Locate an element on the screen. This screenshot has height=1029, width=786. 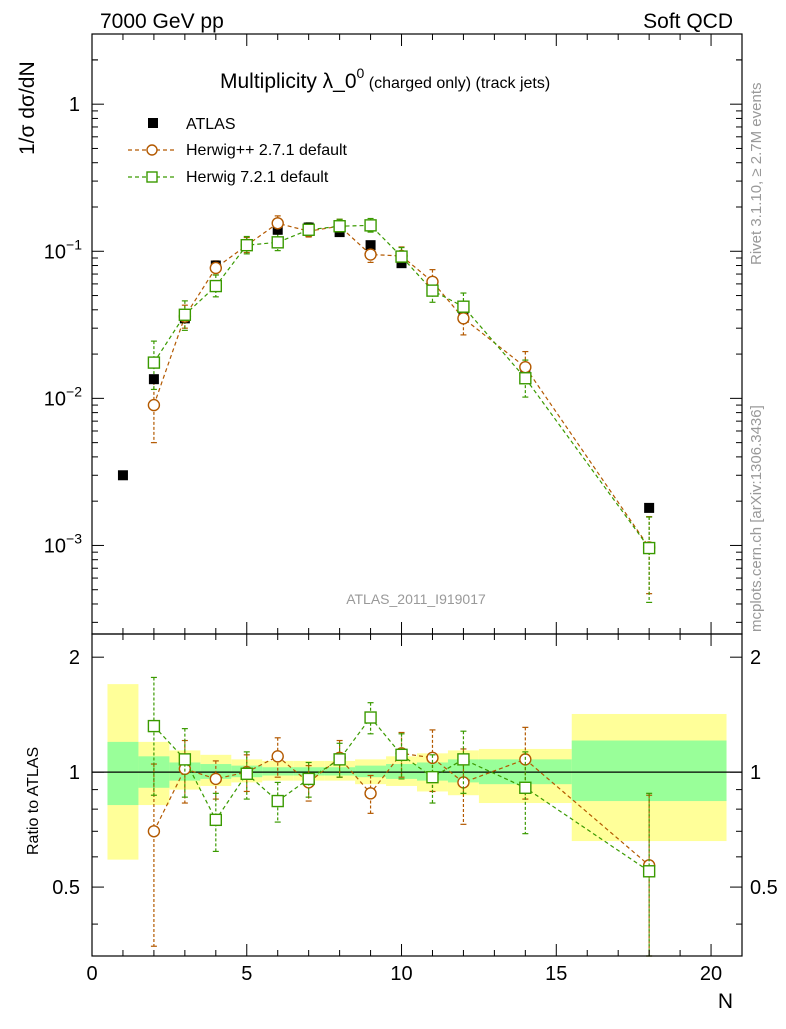
y-top-tick-label-0: 1 is located at coordinates (74, 105).